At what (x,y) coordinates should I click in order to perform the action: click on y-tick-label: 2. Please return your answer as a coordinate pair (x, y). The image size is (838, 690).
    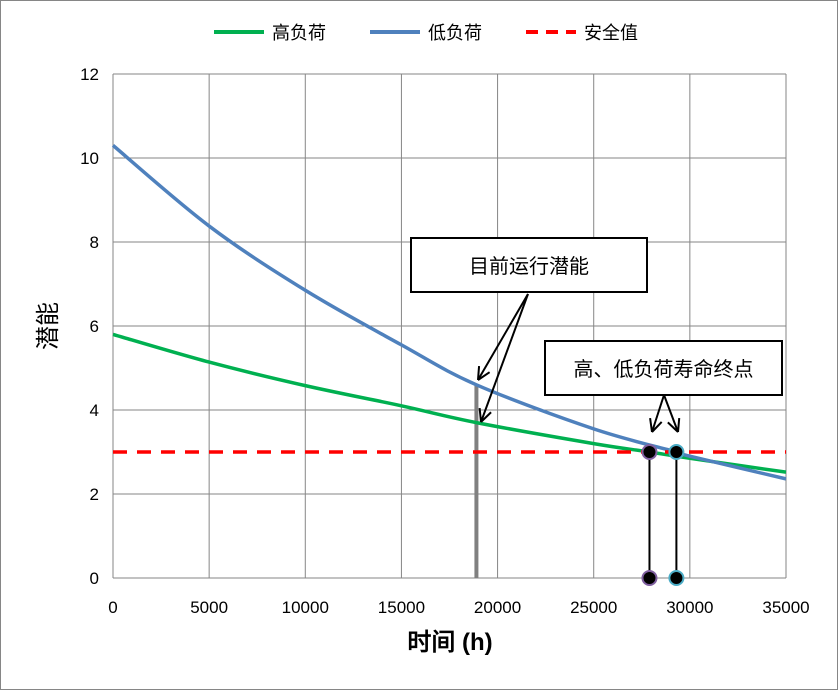
    Looking at the image, I should click on (94, 494).